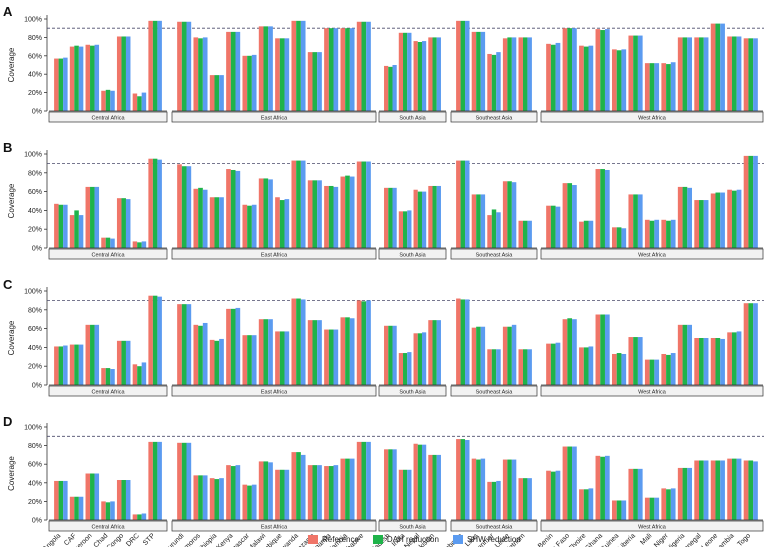 This screenshot has width=767, height=547. Describe the element at coordinates (598, 487) in the screenshot. I see `bar-ghana-reference` at that location.